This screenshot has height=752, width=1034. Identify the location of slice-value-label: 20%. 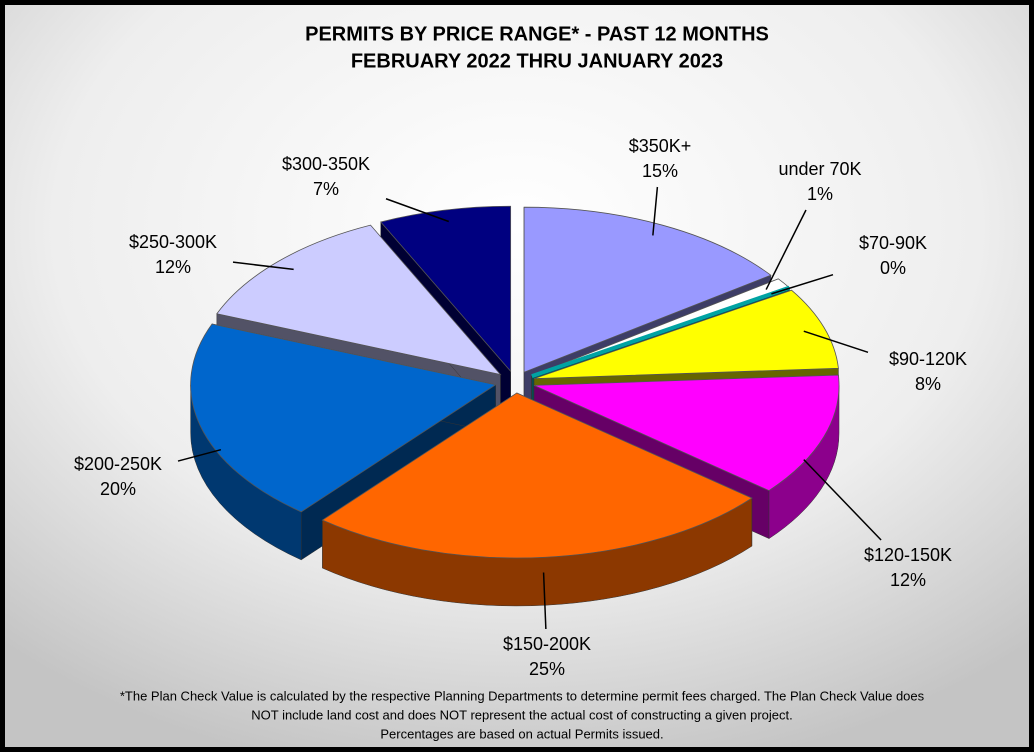
(118, 489).